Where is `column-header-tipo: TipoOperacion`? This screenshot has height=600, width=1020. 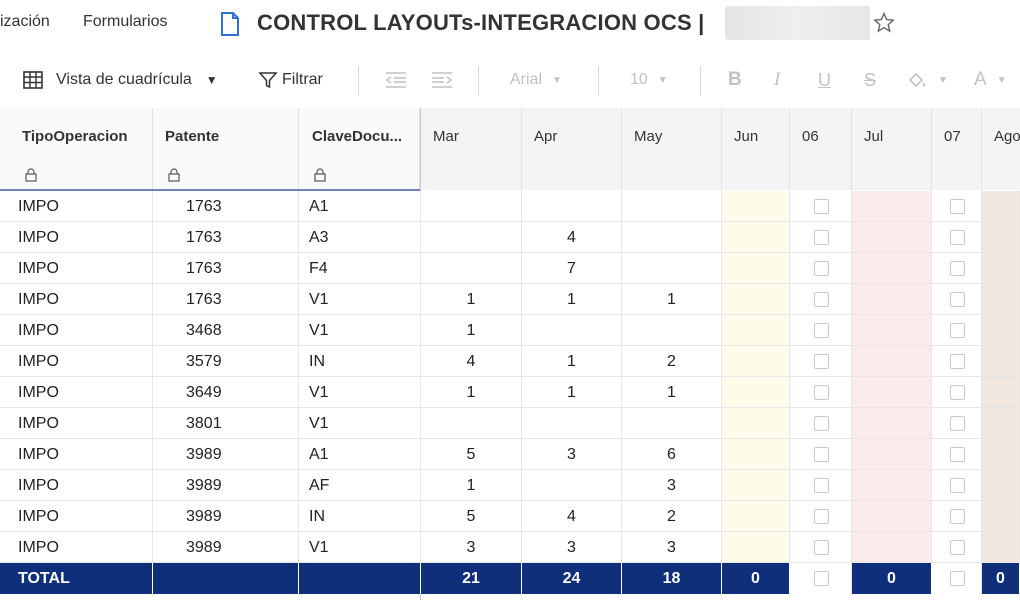
column-header-tipo: TipoOperacion is located at coordinates (76, 149).